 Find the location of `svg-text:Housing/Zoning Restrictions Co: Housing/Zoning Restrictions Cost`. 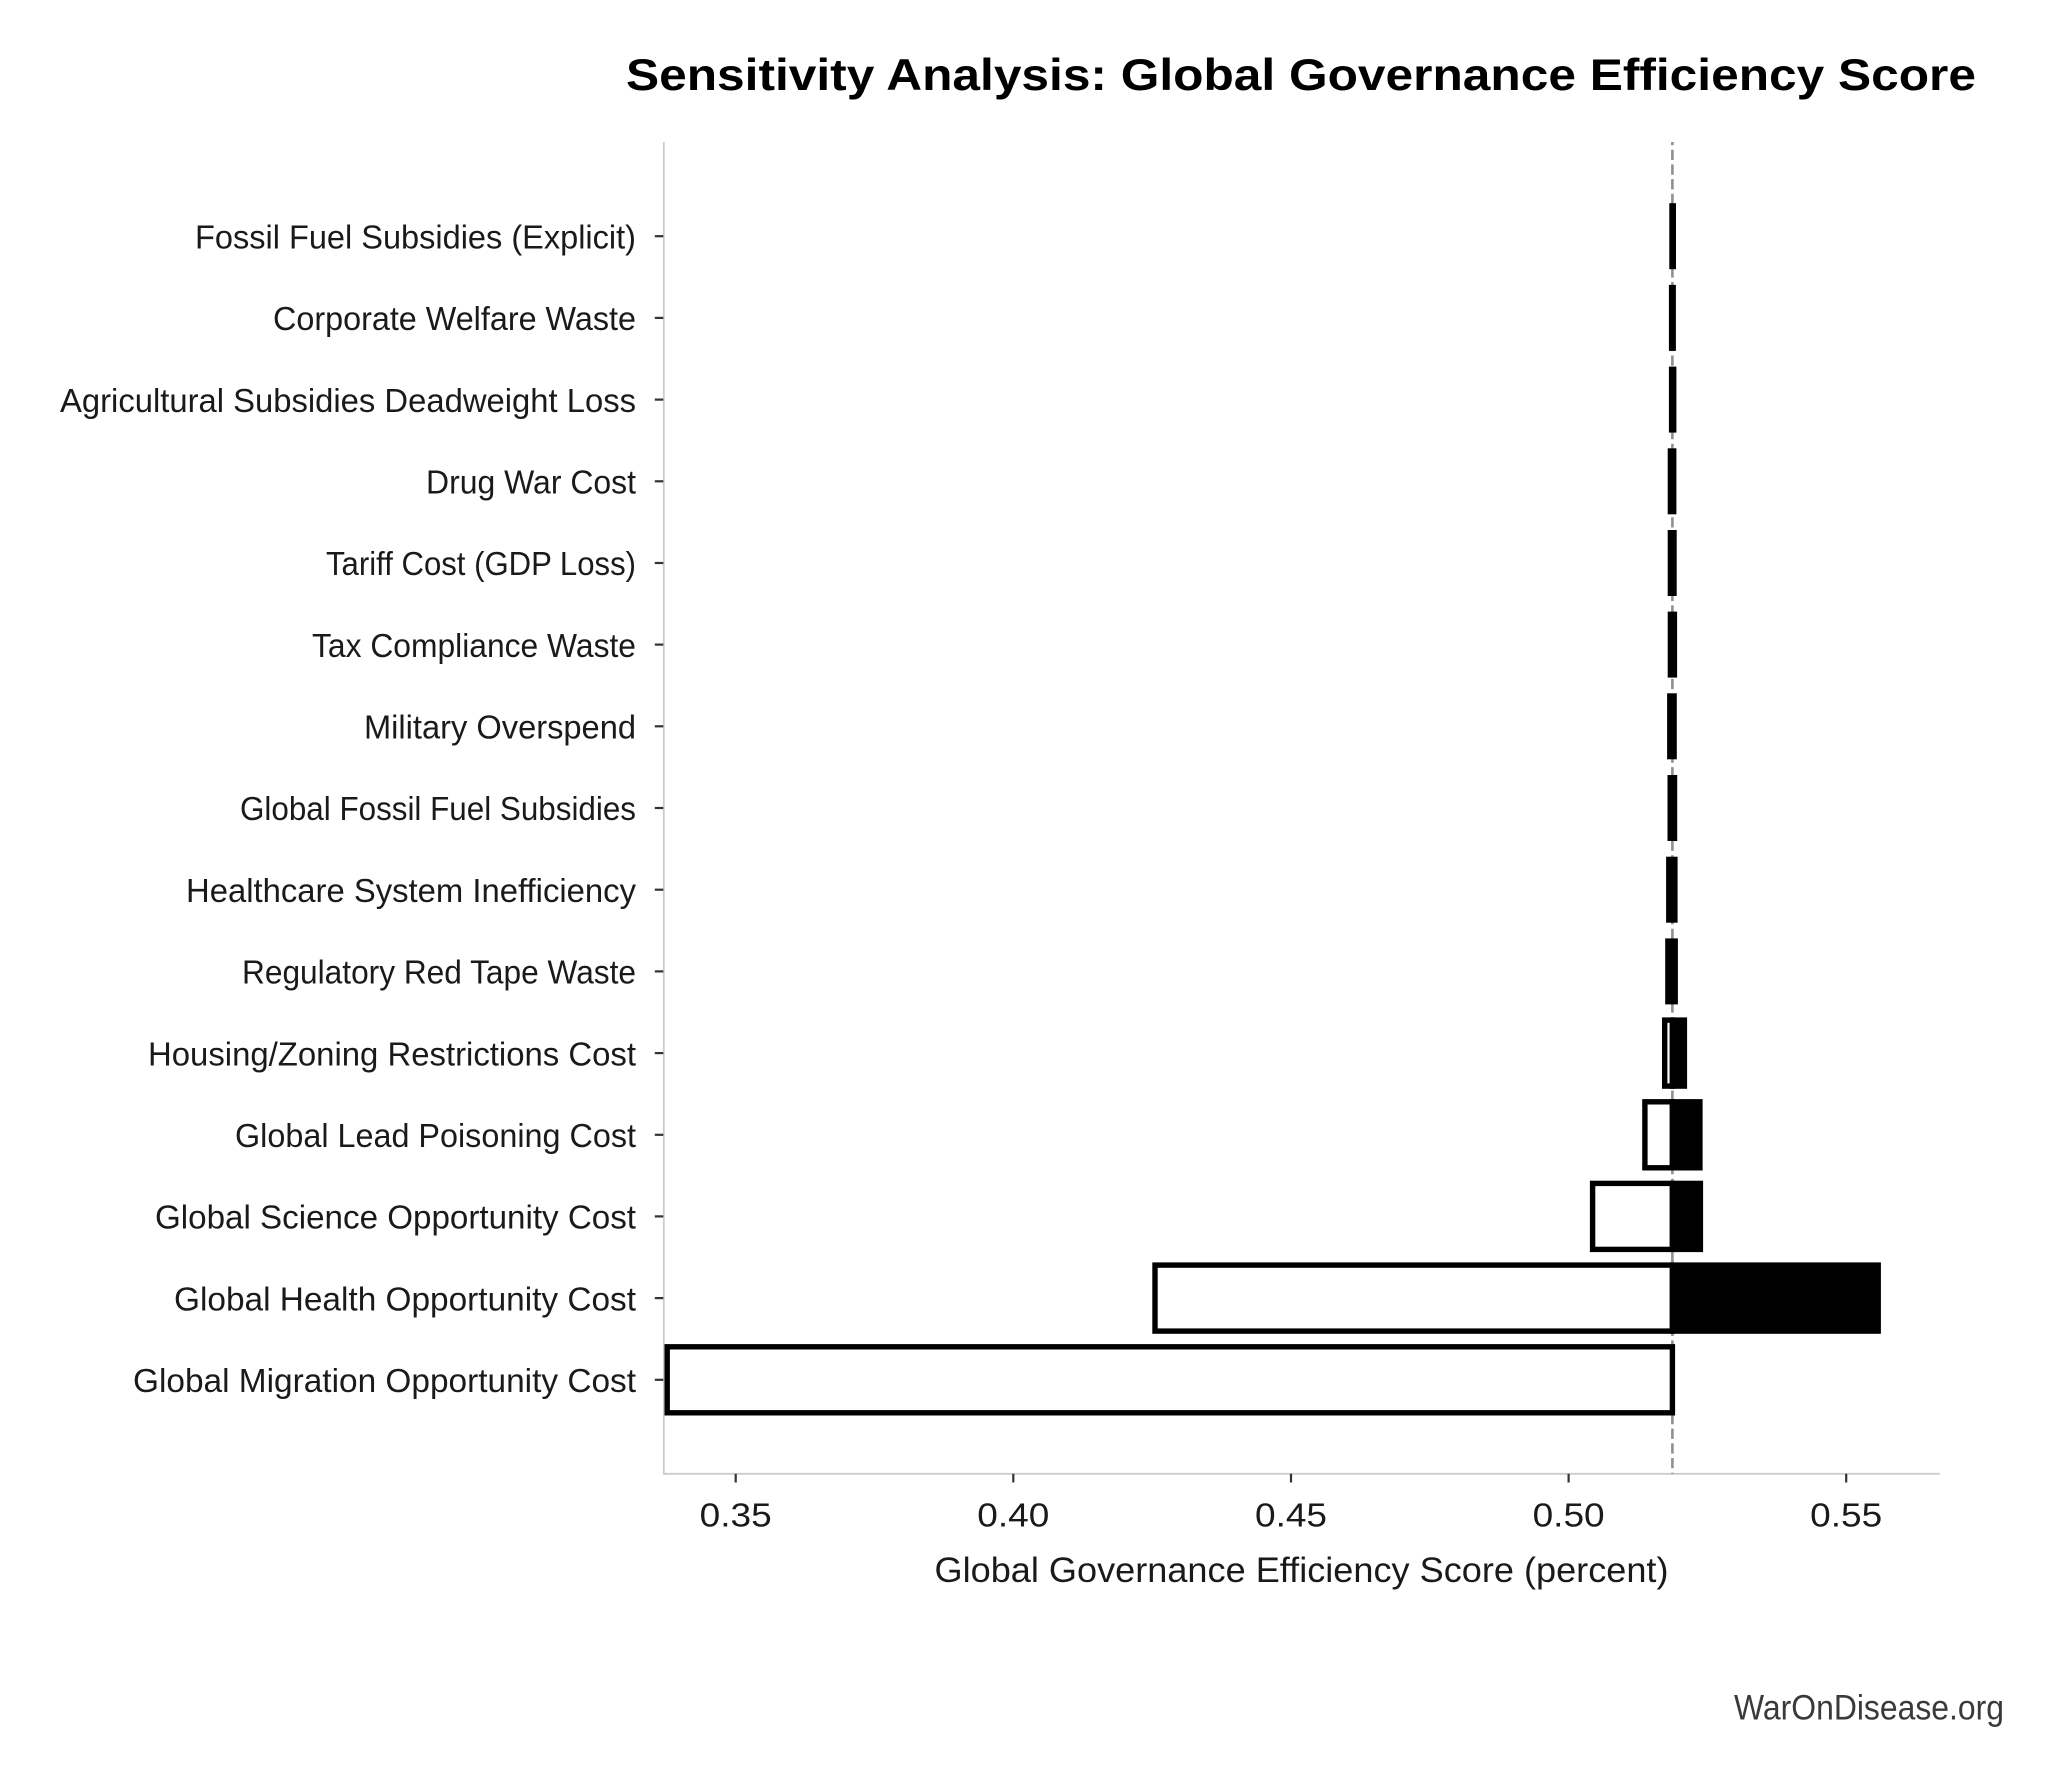

svg-text:Housing/Zoning Restrictions Co: Housing/Zoning Restrictions Cost is located at coordinates (392, 1053).